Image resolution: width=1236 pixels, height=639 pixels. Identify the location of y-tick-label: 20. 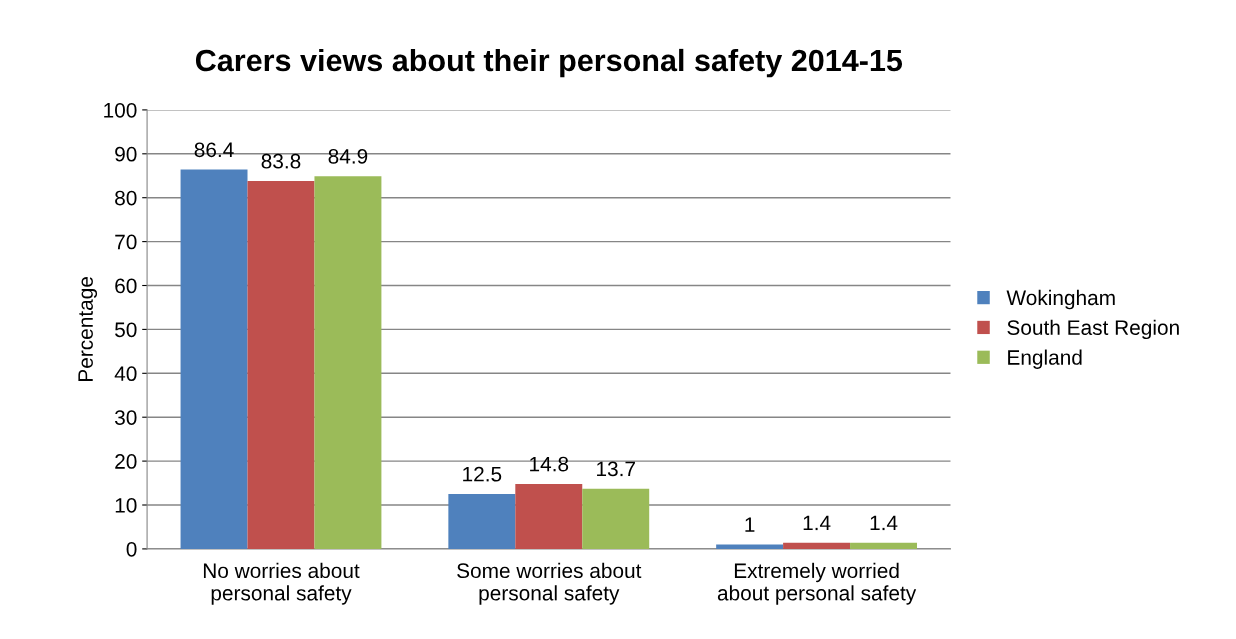
(126, 461).